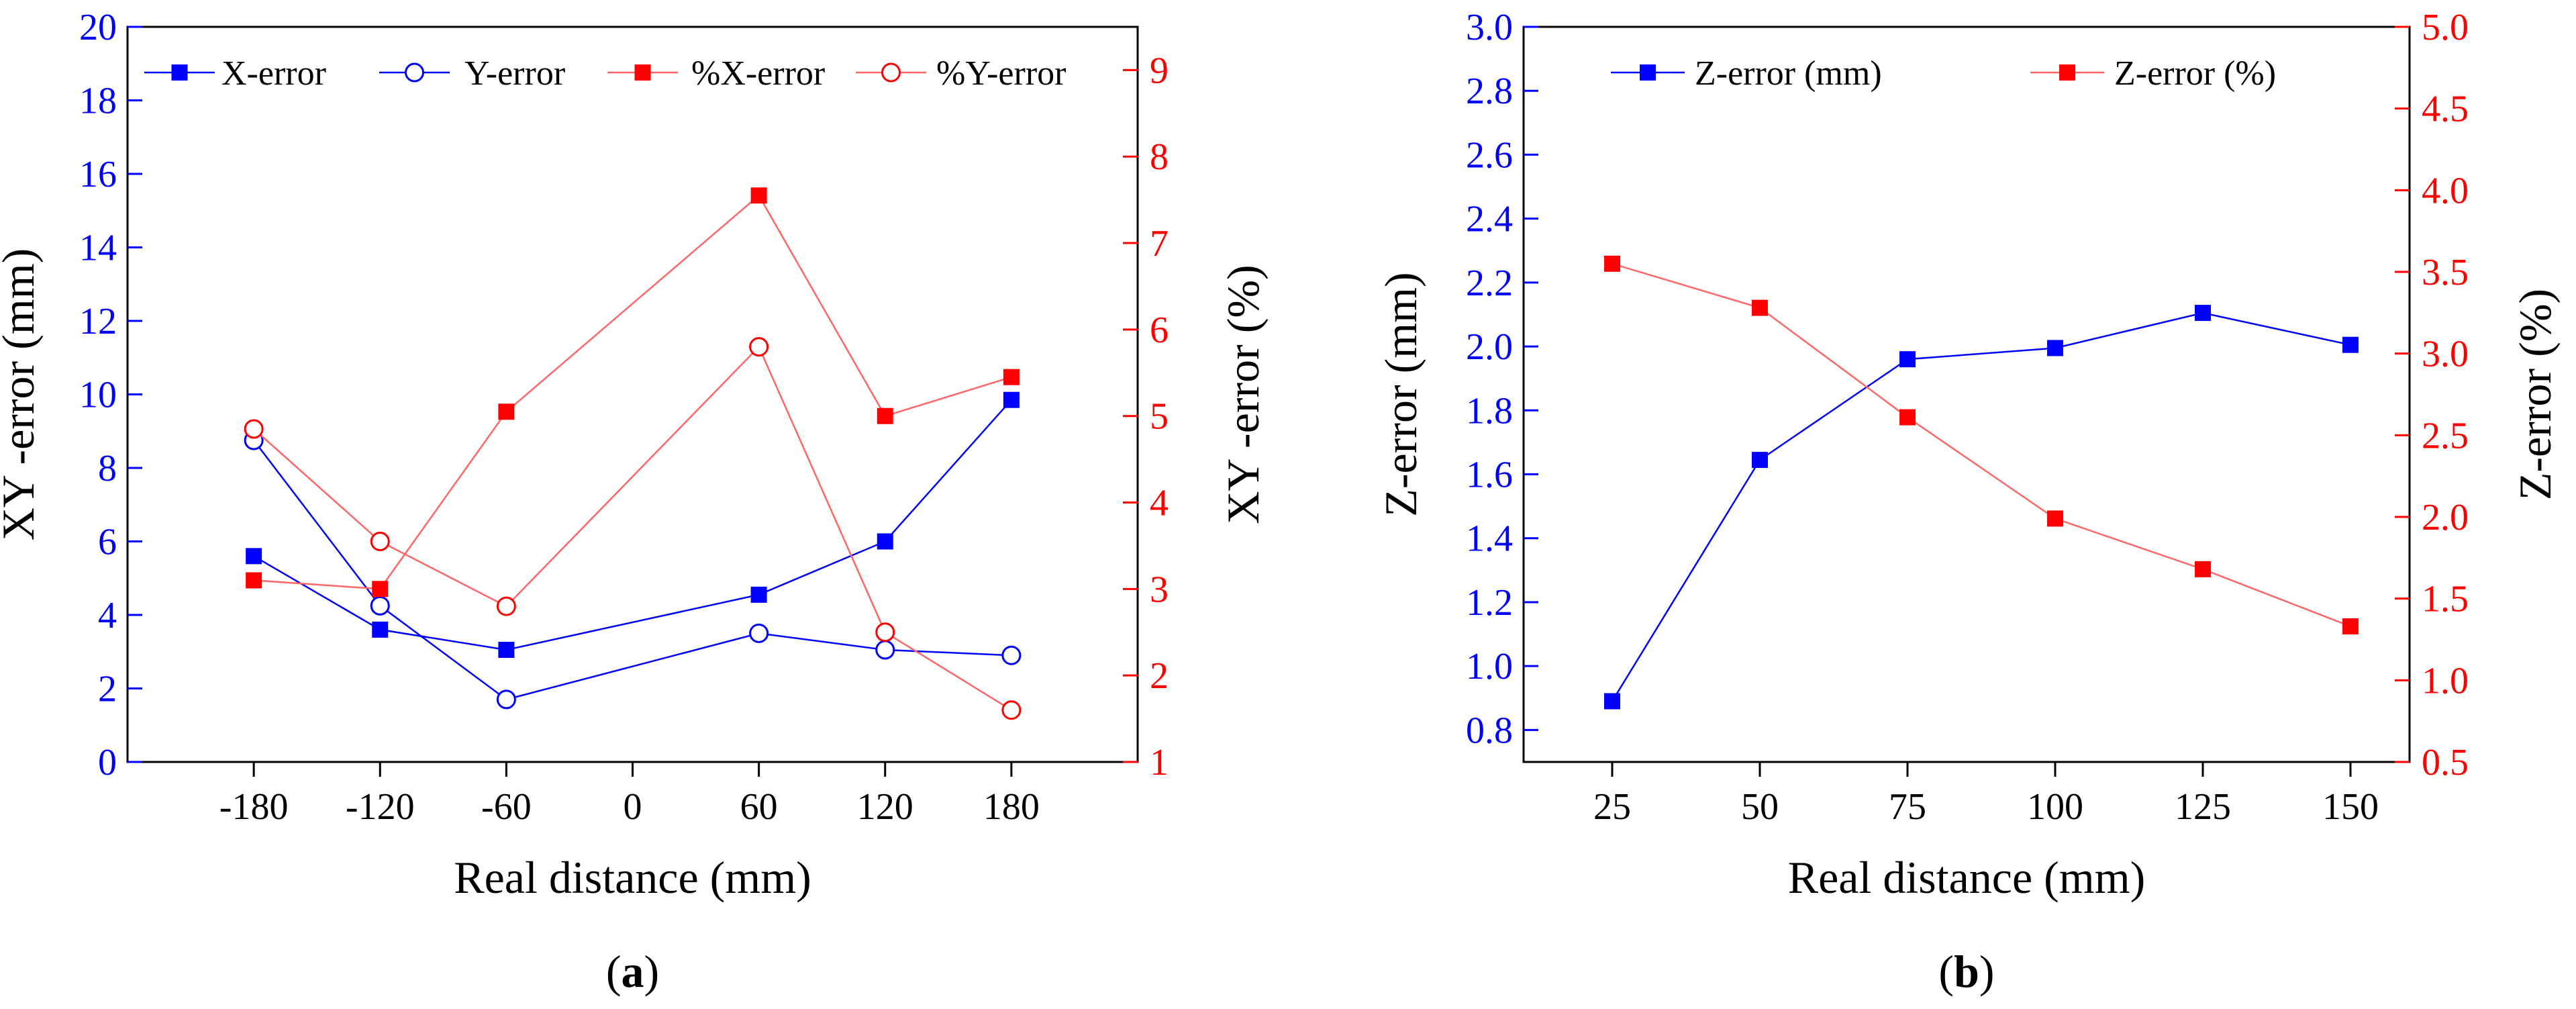  Describe the element at coordinates (1159, 762) in the screenshot. I see `y2-tick-label: 1` at that location.